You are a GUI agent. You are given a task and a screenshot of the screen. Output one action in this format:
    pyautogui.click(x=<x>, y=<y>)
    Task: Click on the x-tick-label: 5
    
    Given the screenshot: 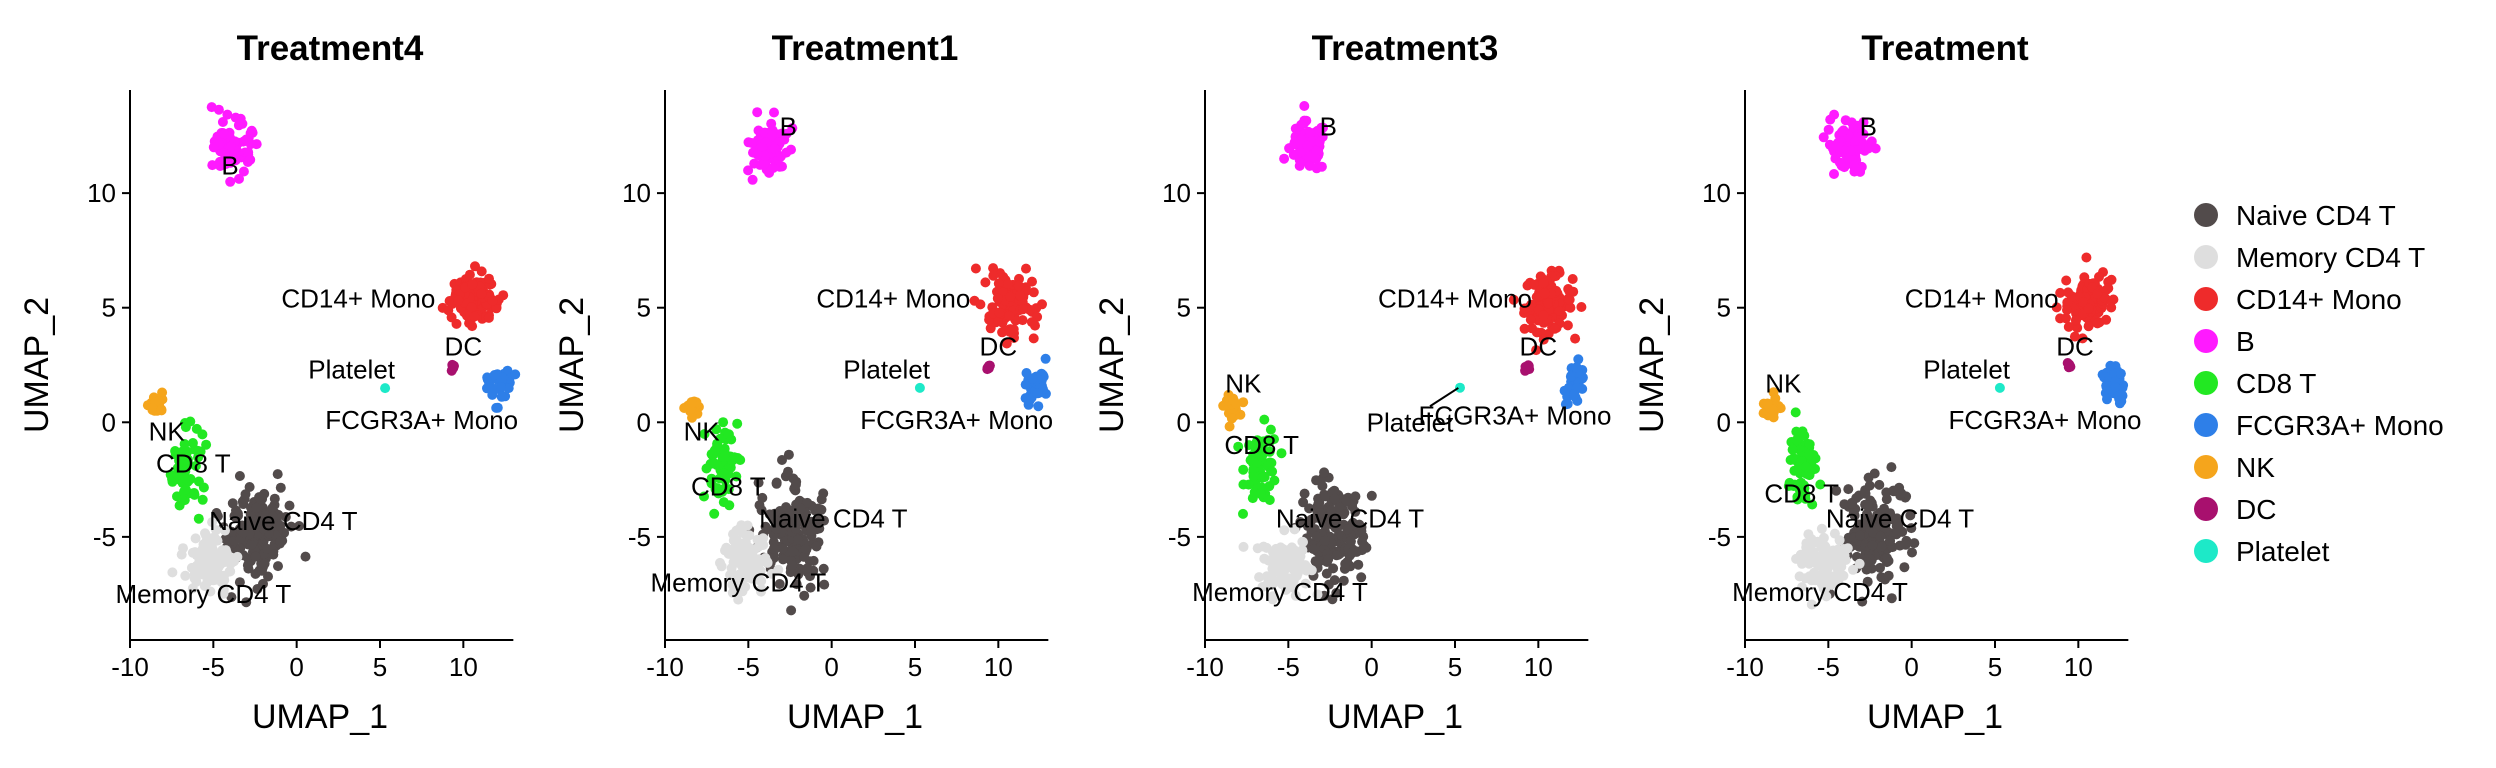 What is the action you would take?
    pyautogui.click(x=915, y=667)
    